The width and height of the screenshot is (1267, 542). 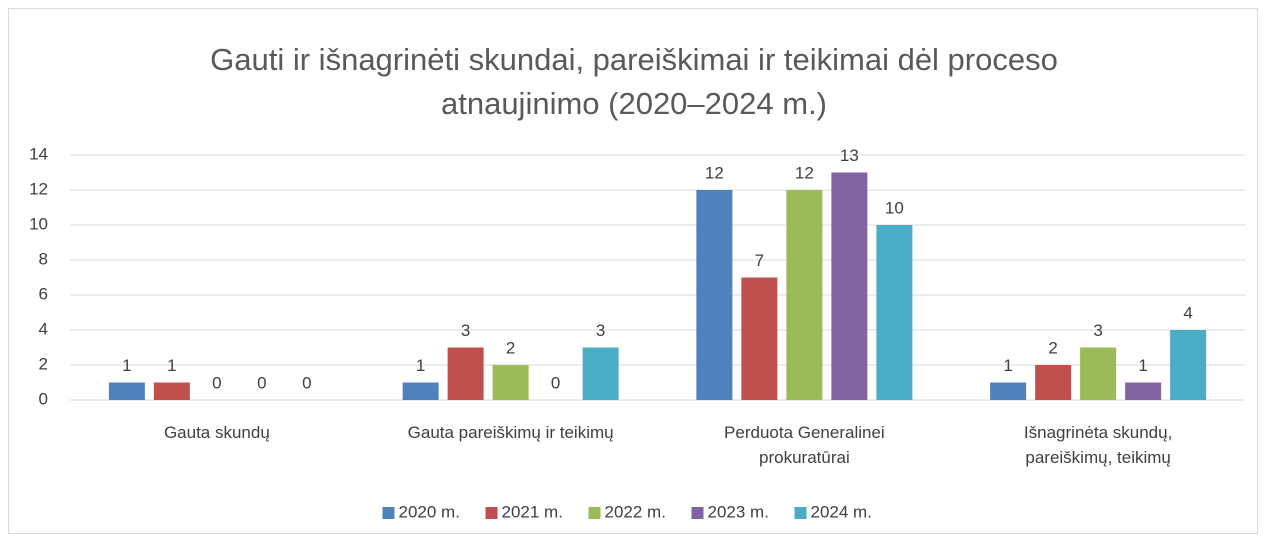 What do you see at coordinates (635, 511) in the screenshot?
I see `legend-label: 2022 m.` at bounding box center [635, 511].